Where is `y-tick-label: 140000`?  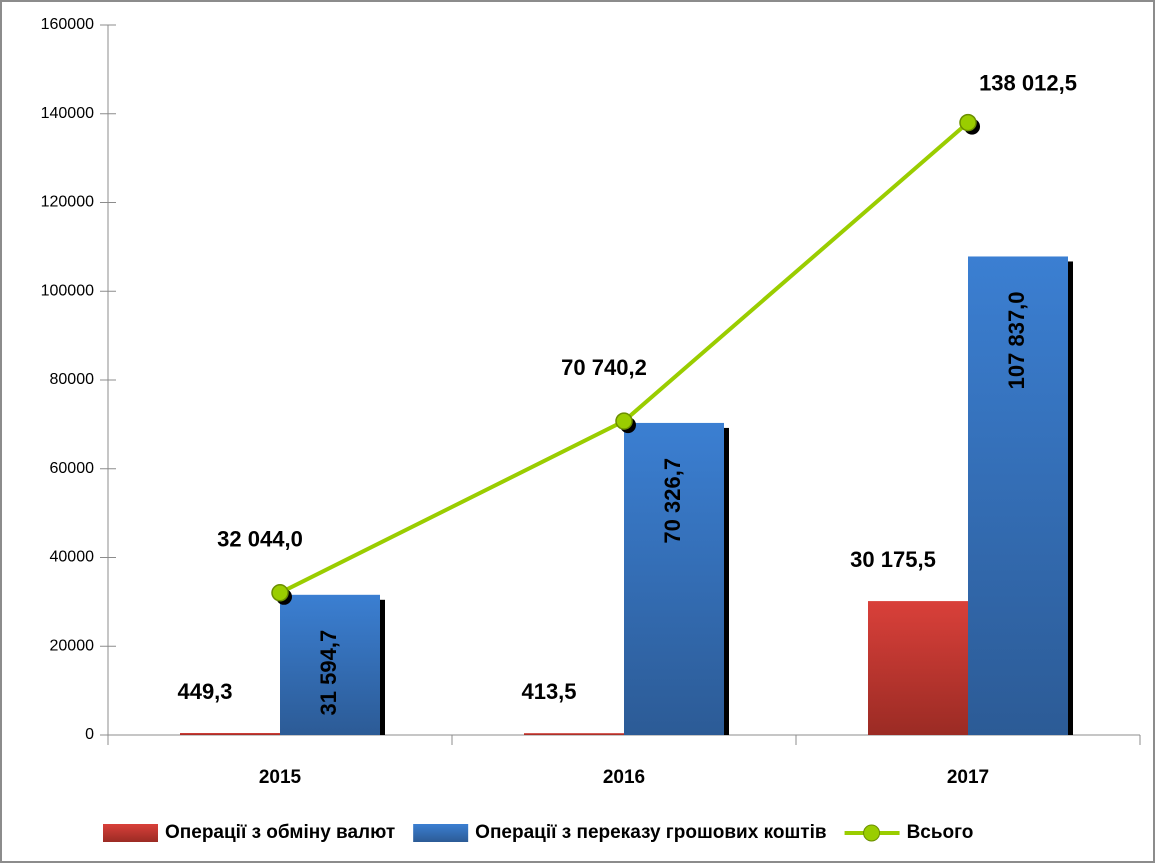
y-tick-label: 140000 is located at coordinates (67, 113).